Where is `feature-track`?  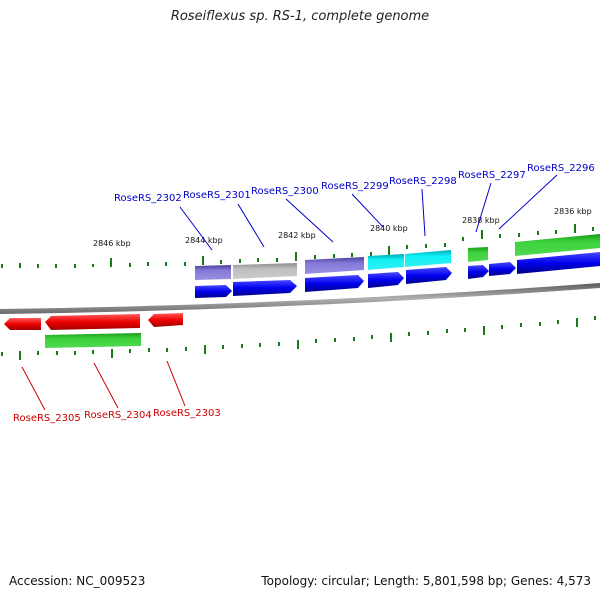
feature-track is located at coordinates (397, 257).